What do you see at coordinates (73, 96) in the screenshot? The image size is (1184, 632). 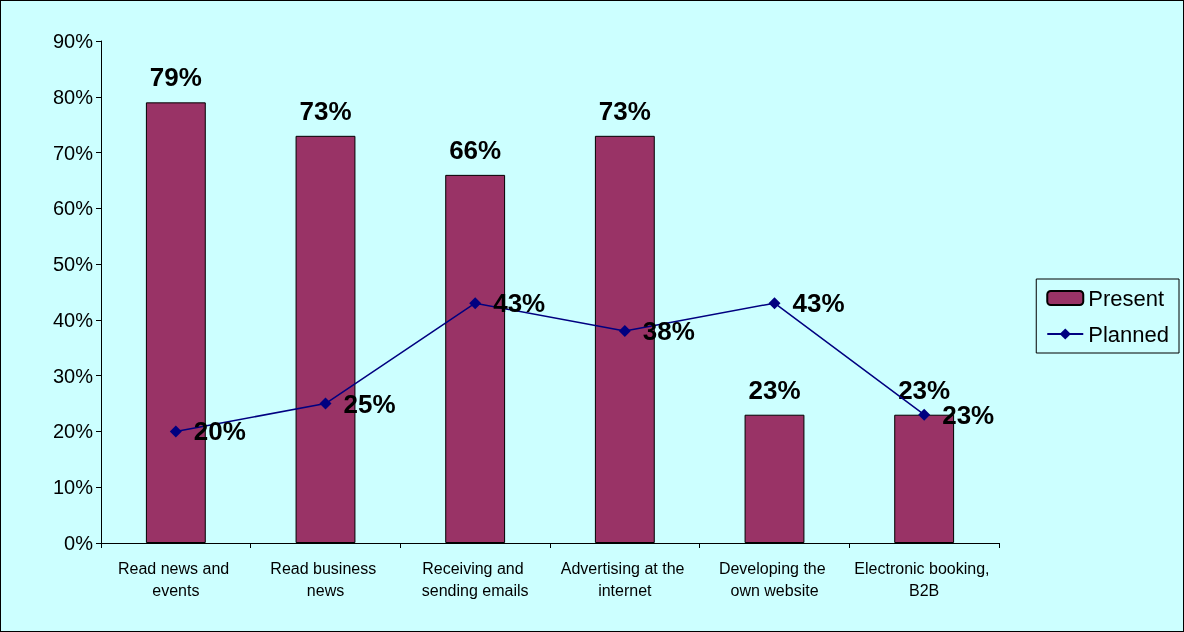 I see `y-tick-label: 80%` at bounding box center [73, 96].